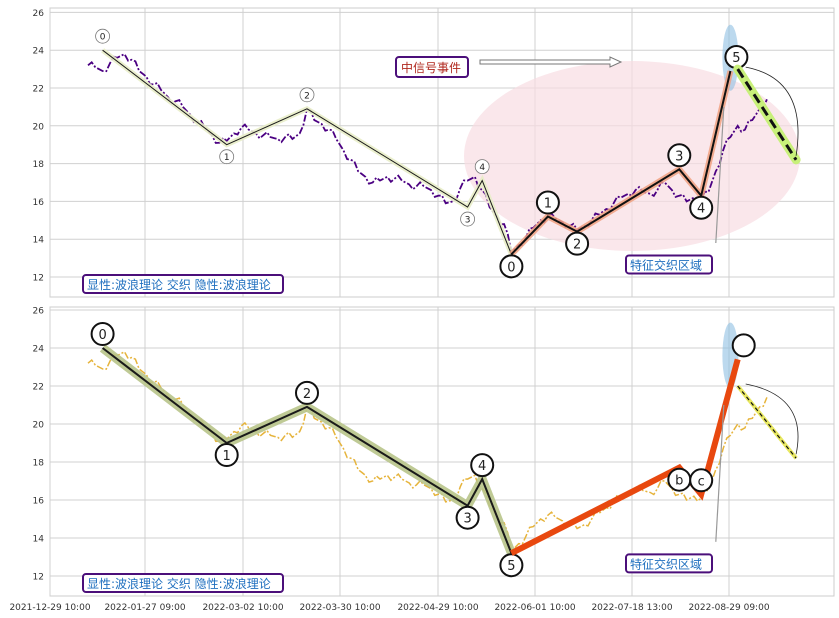 Image resolution: width=839 pixels, height=618 pixels. I want to click on wave-up-label-b: b, so click(679, 481).